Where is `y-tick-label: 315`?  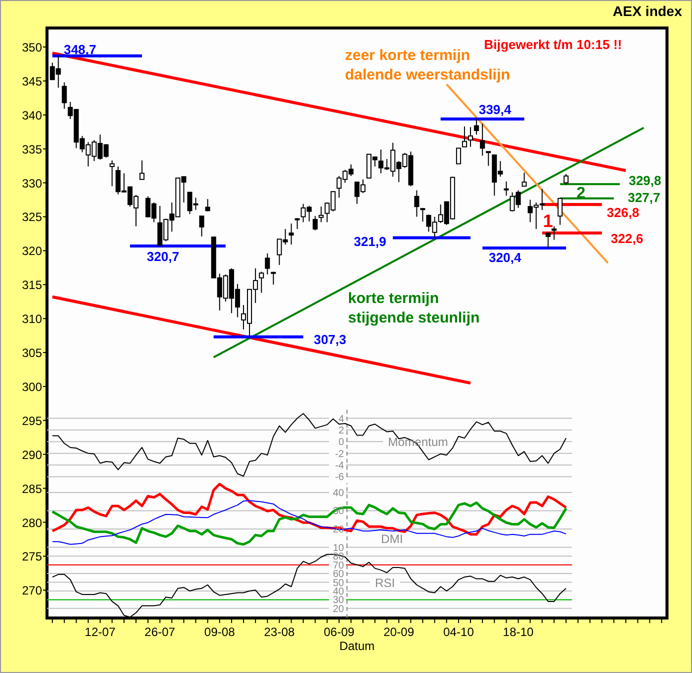
y-tick-label: 315 is located at coordinates (32, 285).